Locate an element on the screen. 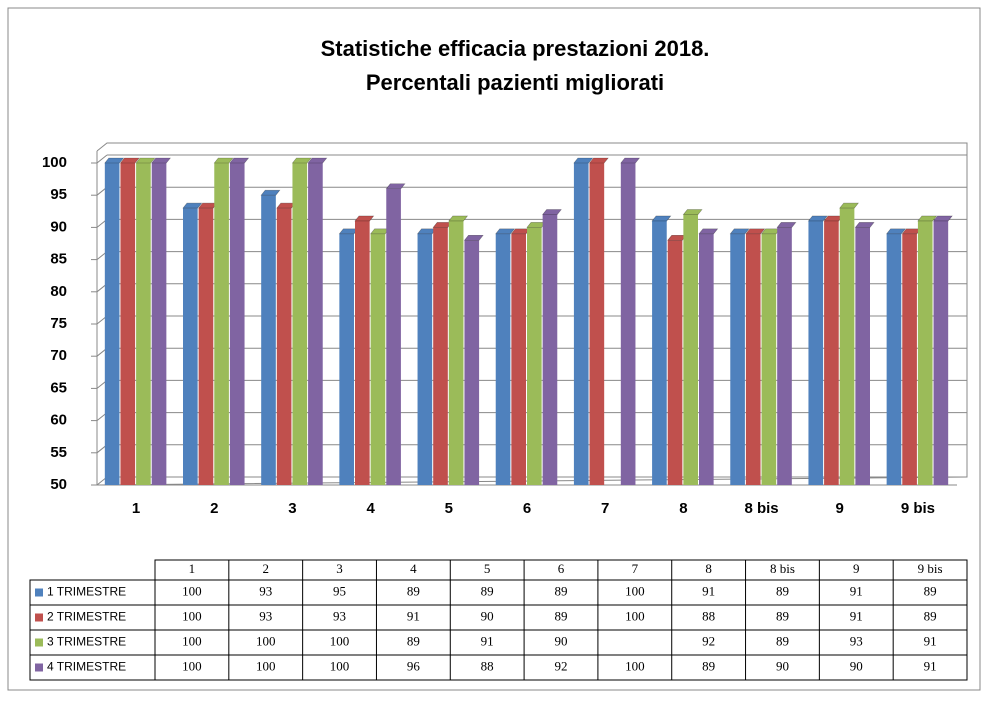 The height and width of the screenshot is (703, 989). grid-line is located at coordinates (102, 159).